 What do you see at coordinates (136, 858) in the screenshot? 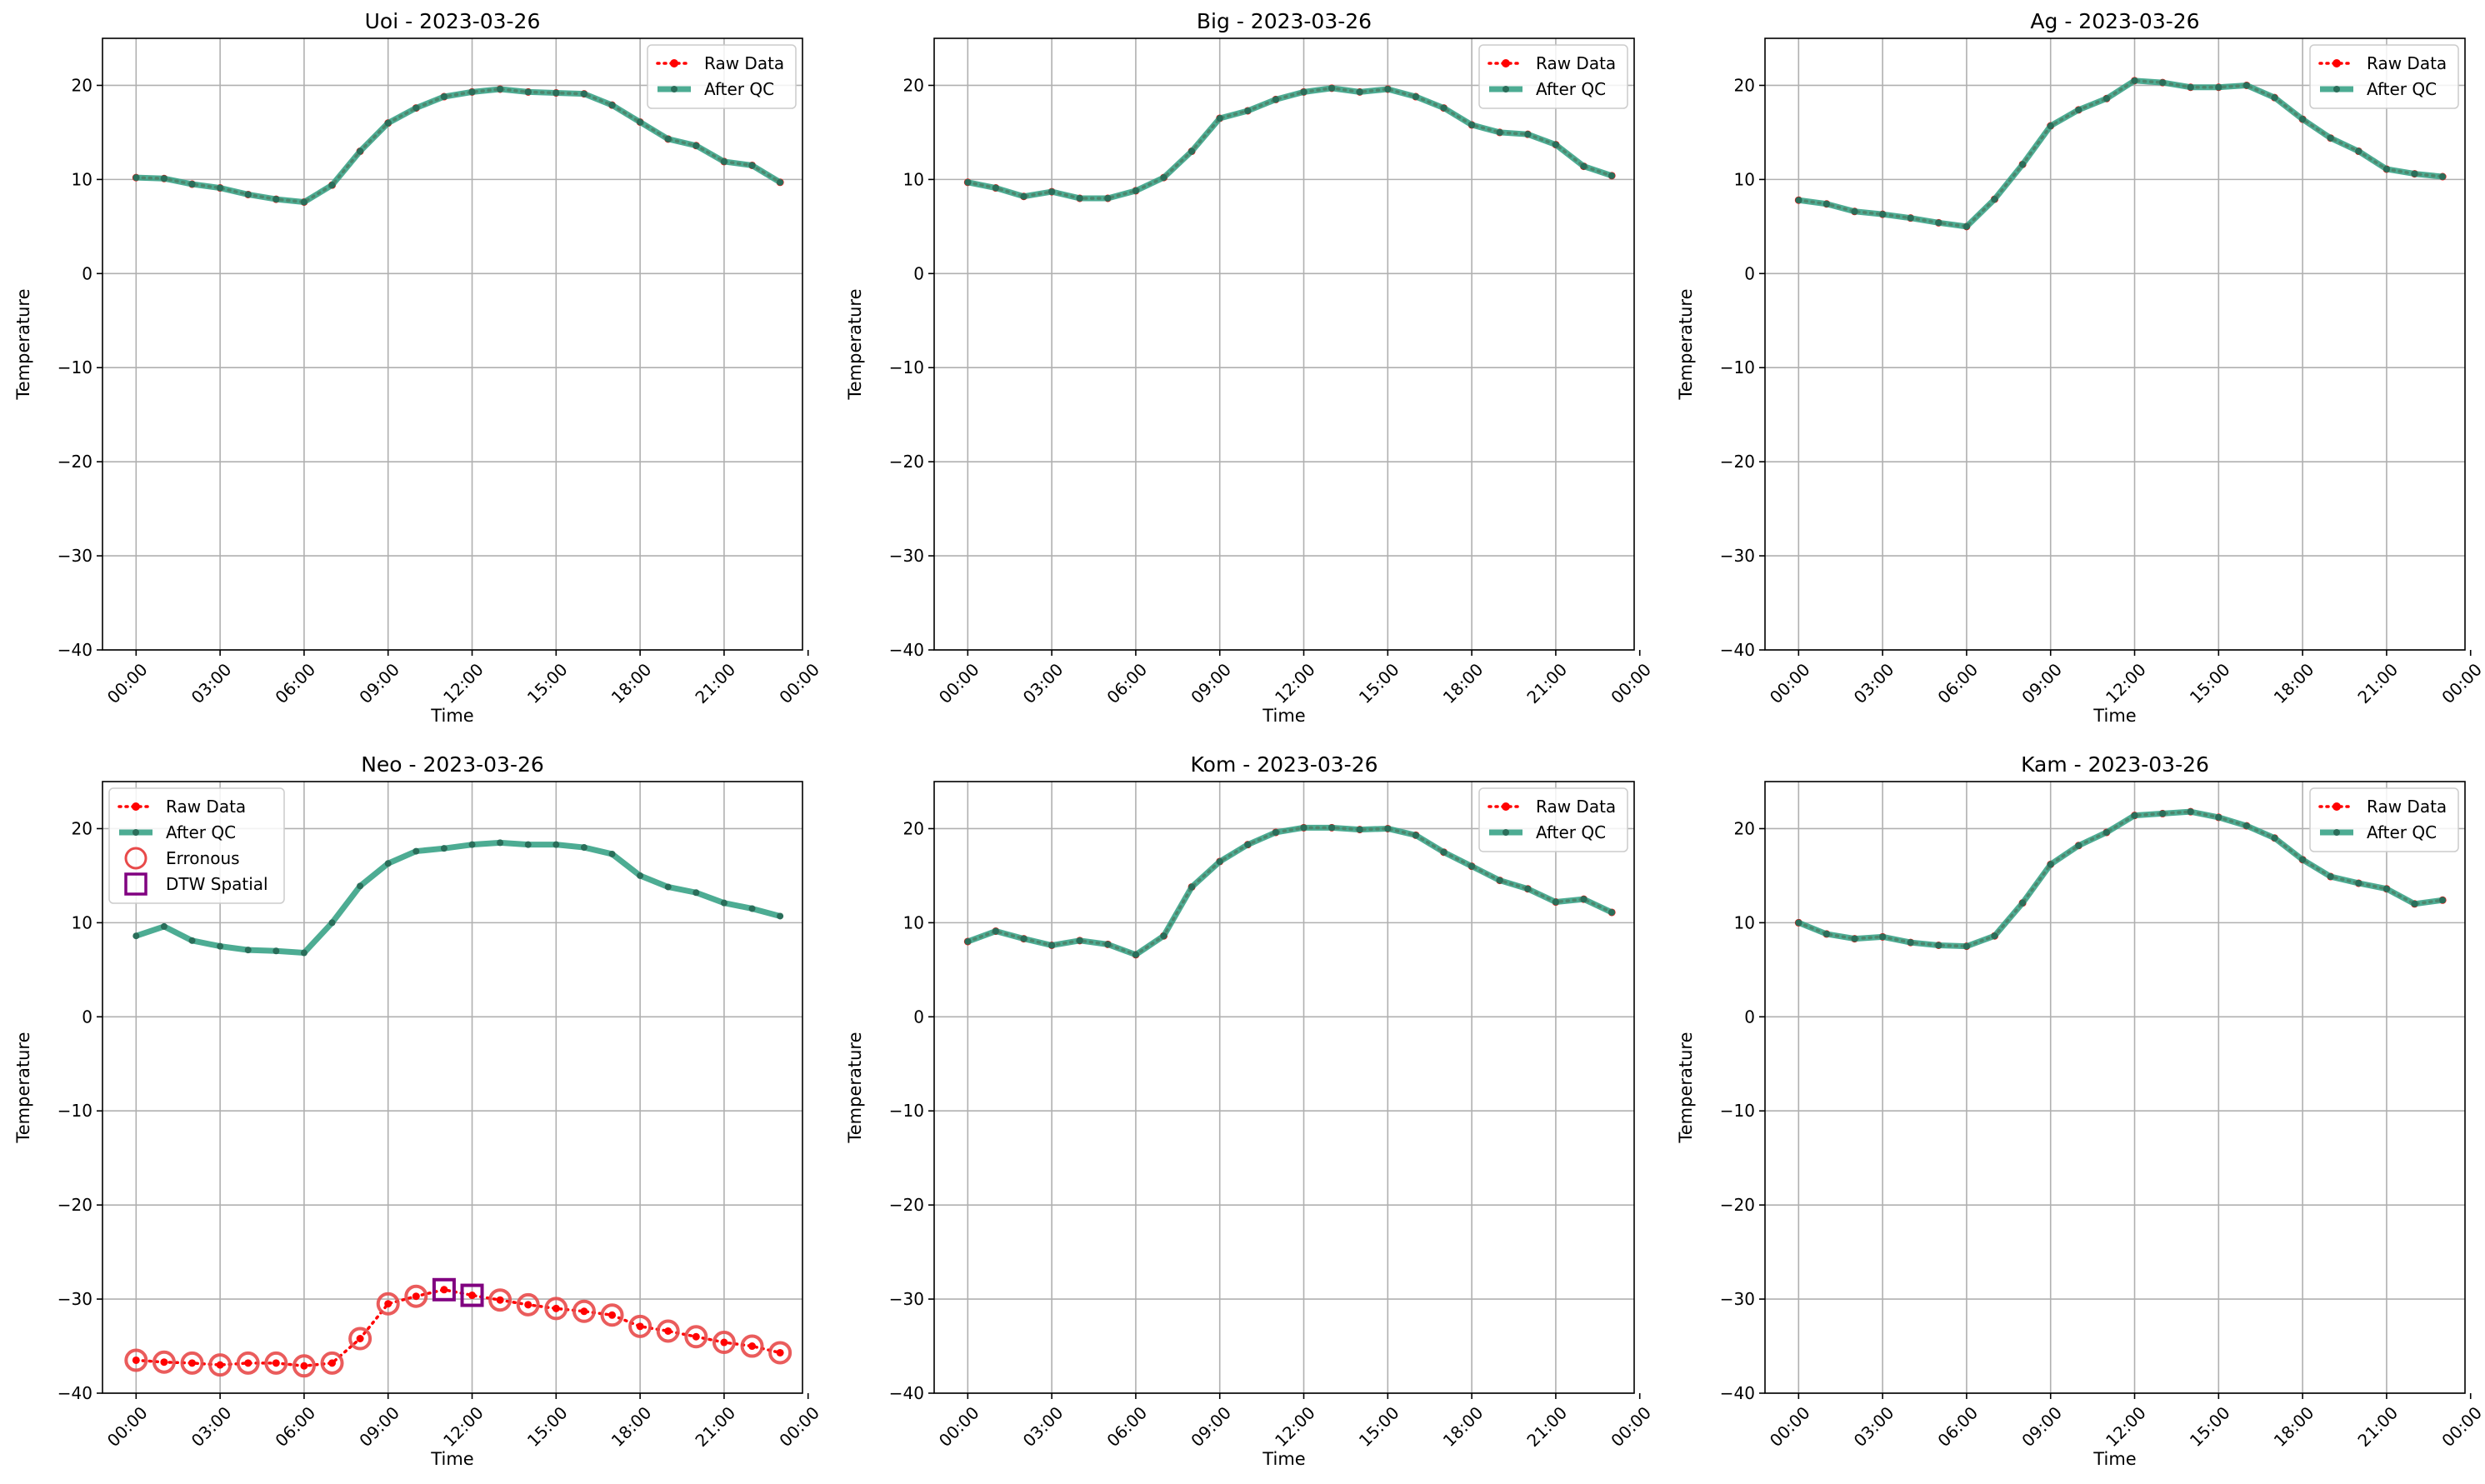
I see `legend-erroneous-marker` at bounding box center [136, 858].